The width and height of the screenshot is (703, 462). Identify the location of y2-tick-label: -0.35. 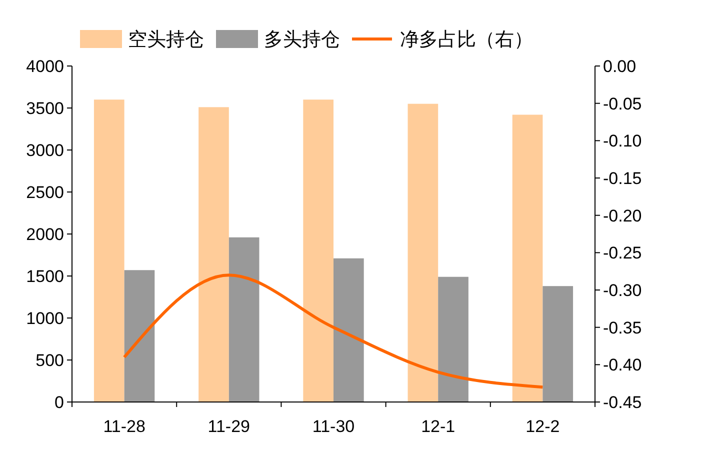
(622, 328).